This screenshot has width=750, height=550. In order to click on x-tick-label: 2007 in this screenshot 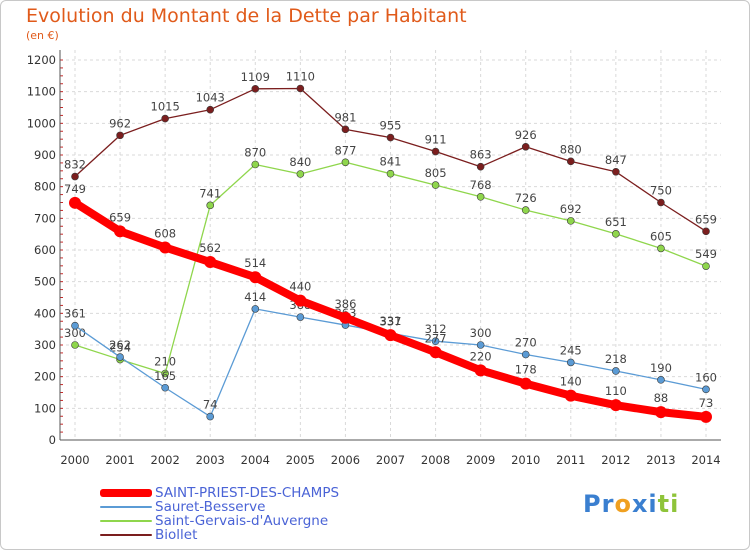, I will do `click(390, 460)`.